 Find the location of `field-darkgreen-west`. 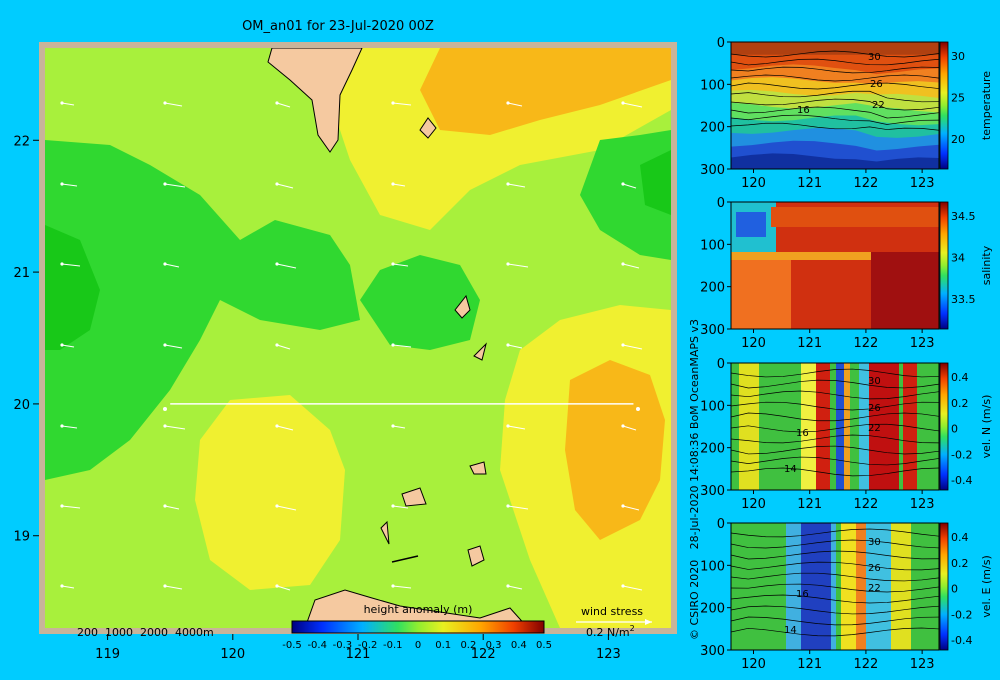

field-darkgreen-west is located at coordinates (72, 287).